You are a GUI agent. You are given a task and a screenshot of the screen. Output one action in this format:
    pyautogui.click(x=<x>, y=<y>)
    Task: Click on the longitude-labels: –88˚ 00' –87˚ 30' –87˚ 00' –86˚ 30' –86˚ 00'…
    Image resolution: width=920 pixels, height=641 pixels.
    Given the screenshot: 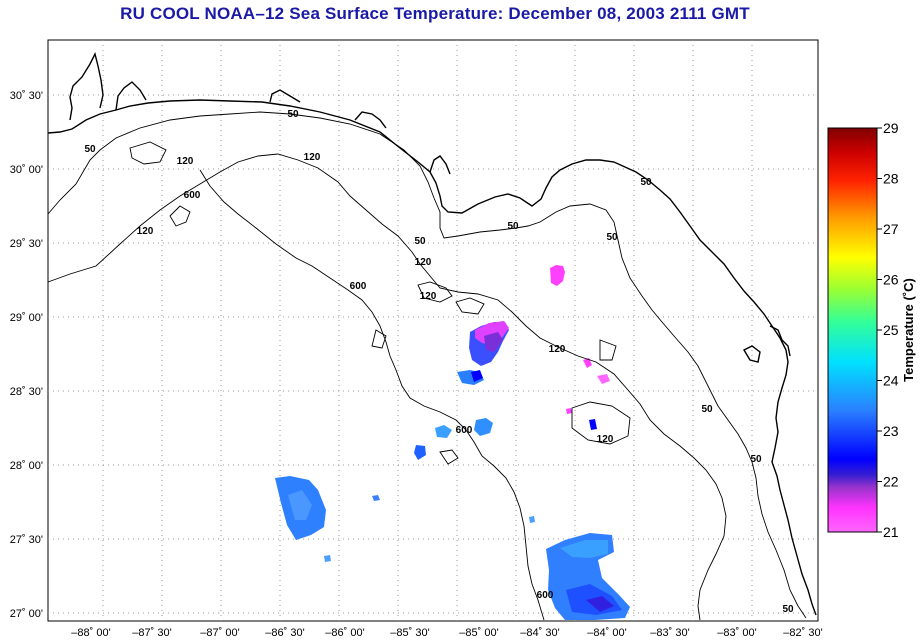 What is the action you would take?
    pyautogui.click(x=446, y=633)
    